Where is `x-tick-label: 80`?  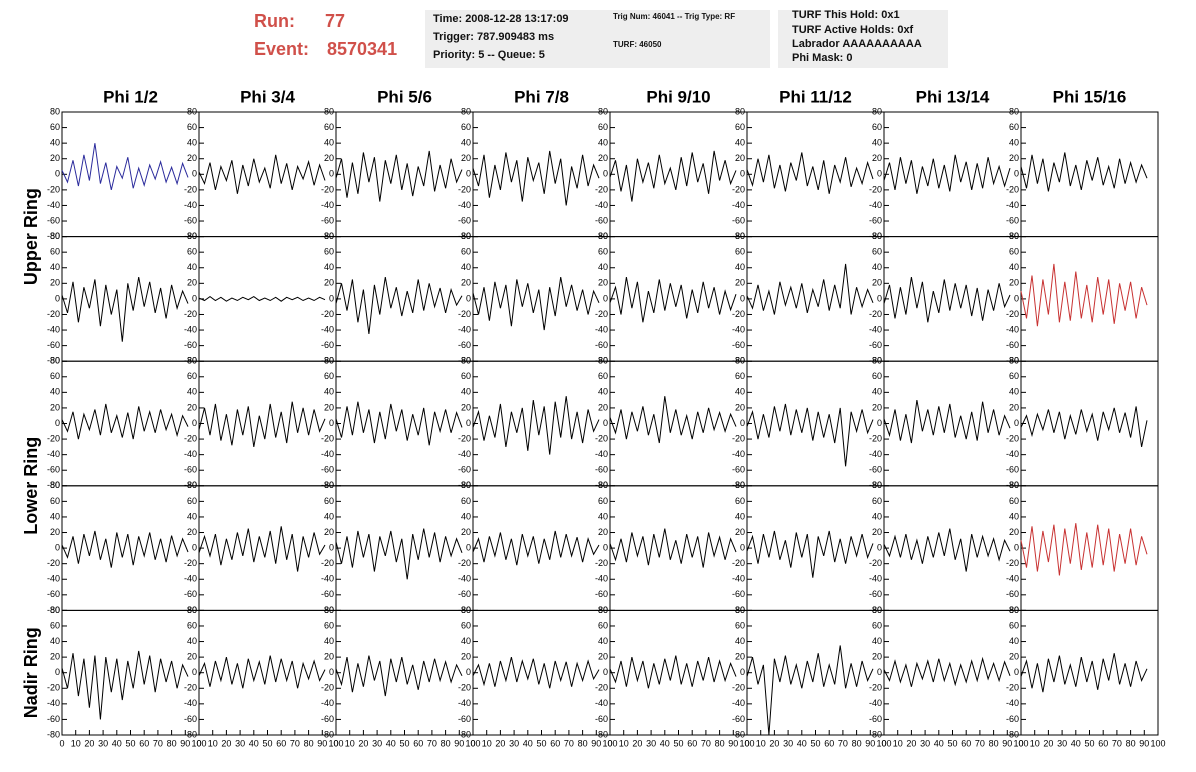 x-tick-label: 80 is located at coordinates (172, 743).